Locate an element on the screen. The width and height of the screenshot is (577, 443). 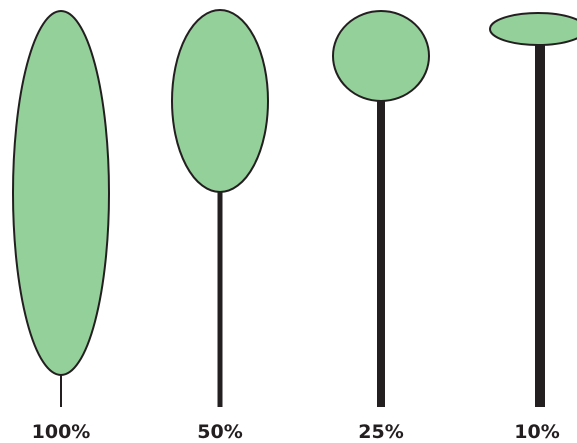
figure-label-25: 25% is located at coordinates (381, 432).